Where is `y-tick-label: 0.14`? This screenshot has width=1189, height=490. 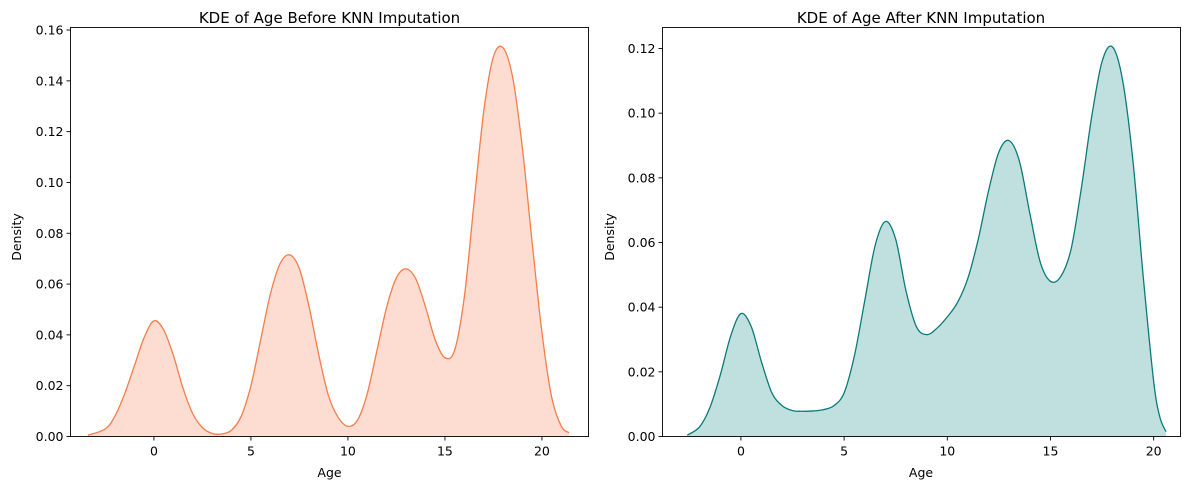
y-tick-label: 0.14 is located at coordinates (50, 80).